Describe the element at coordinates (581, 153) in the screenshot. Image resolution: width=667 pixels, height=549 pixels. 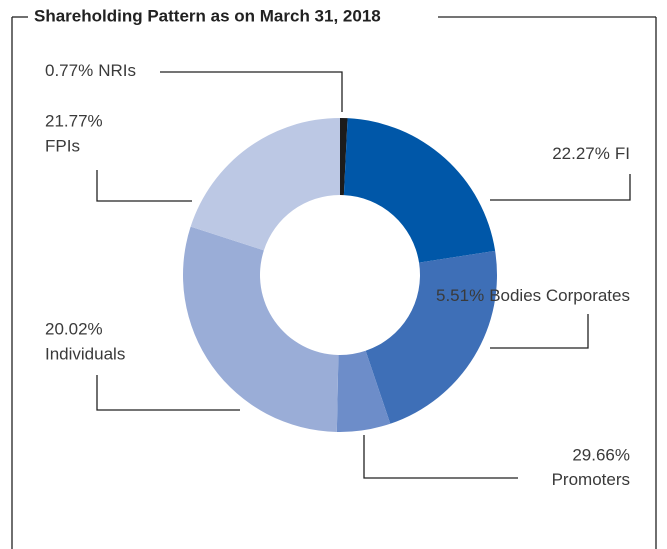
I see `value-label: 22.27%` at that location.